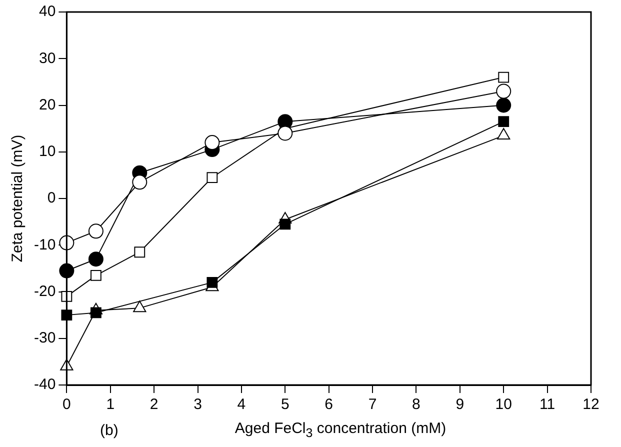  What do you see at coordinates (198, 405) in the screenshot?
I see `x-tick-label: 3` at bounding box center [198, 405].